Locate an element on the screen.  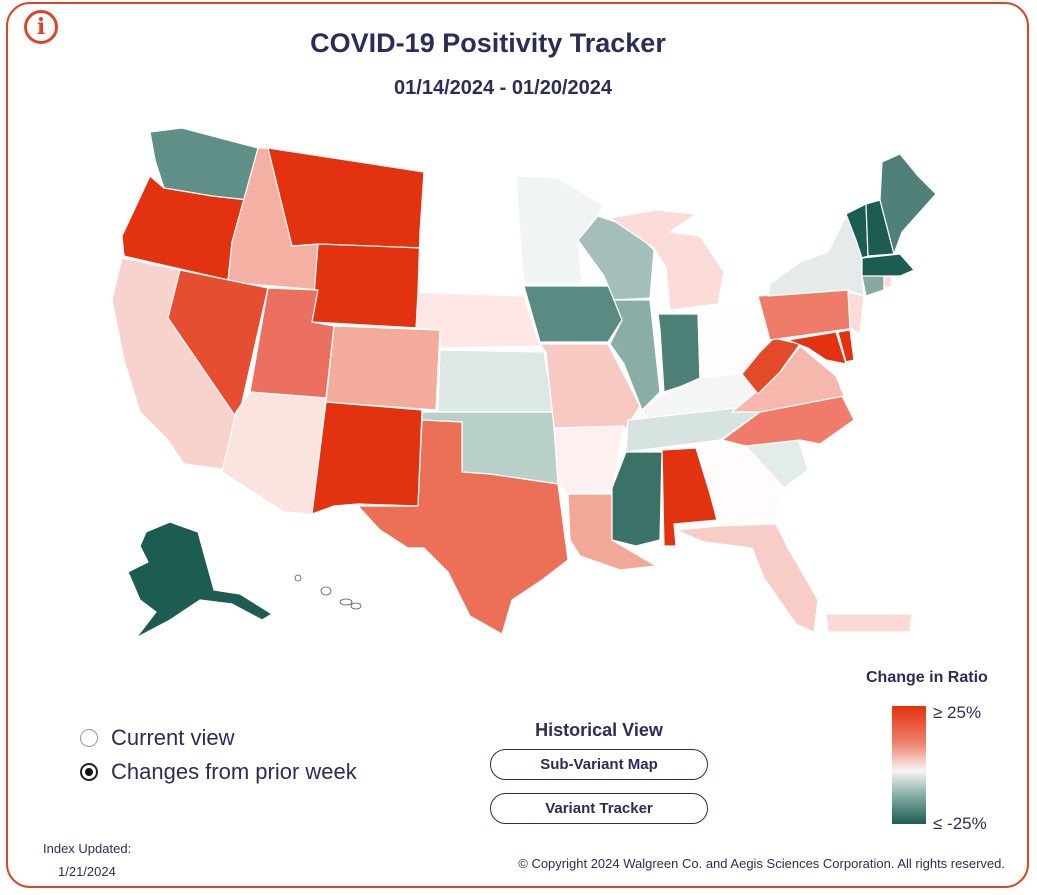
changes-prior-week-option: Changes from prior week is located at coordinates (218, 772).